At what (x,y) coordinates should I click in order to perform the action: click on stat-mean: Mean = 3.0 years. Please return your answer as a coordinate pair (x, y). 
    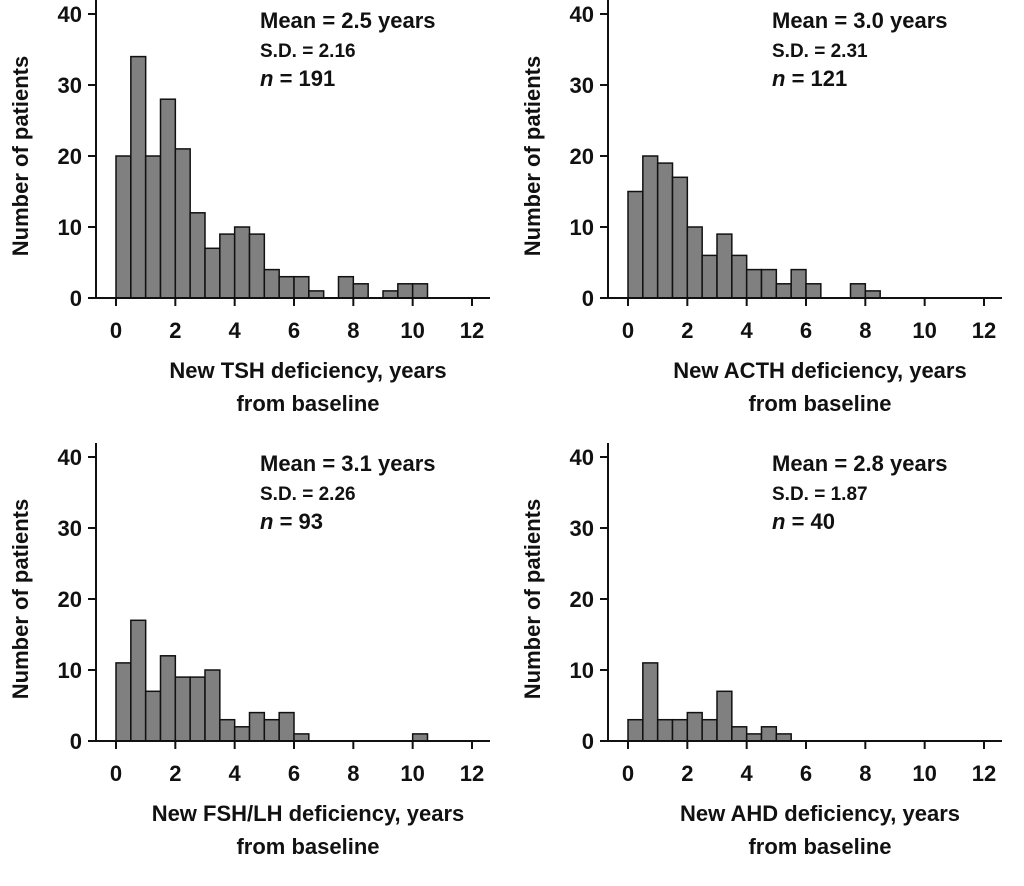
    Looking at the image, I should click on (860, 20).